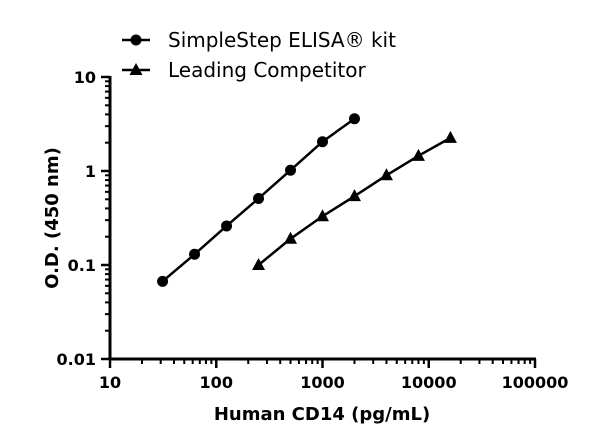 The height and width of the screenshot is (447, 600). Describe the element at coordinates (110, 382) in the screenshot. I see `x-tick-label: 10` at that location.